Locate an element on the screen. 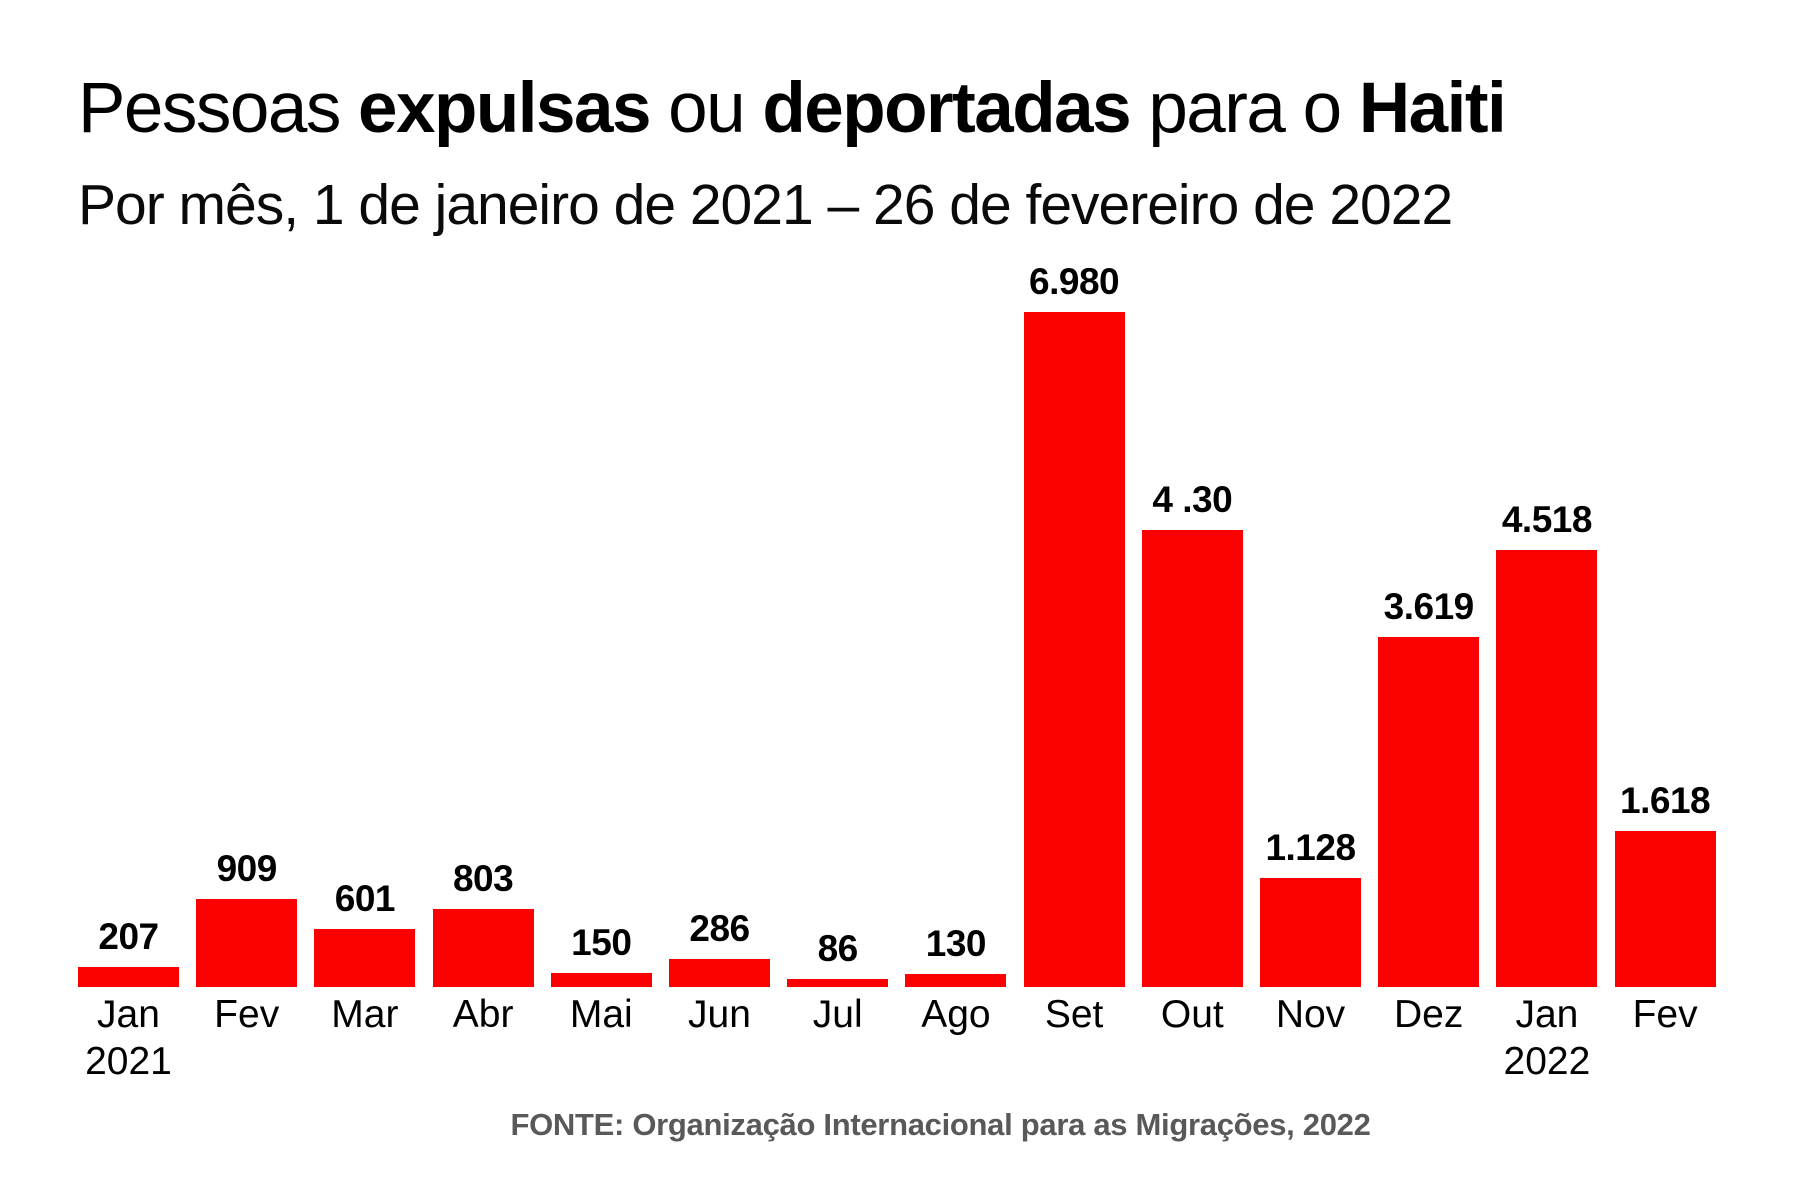  bar-value-label: 3.619 is located at coordinates (1429, 606).